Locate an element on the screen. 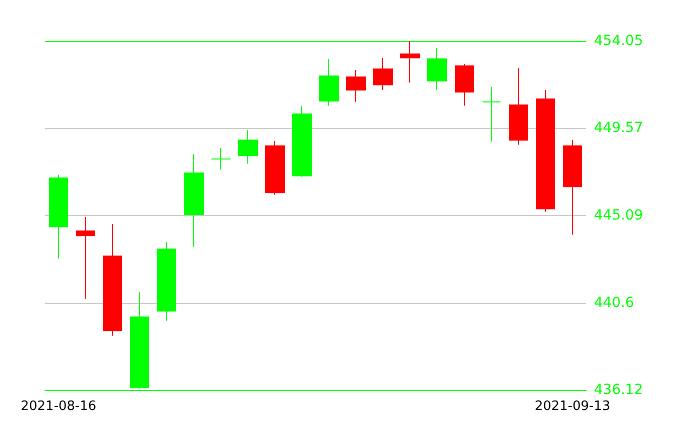 The width and height of the screenshot is (676, 431). x-tick-label: 2021-08-16 is located at coordinates (58, 406).